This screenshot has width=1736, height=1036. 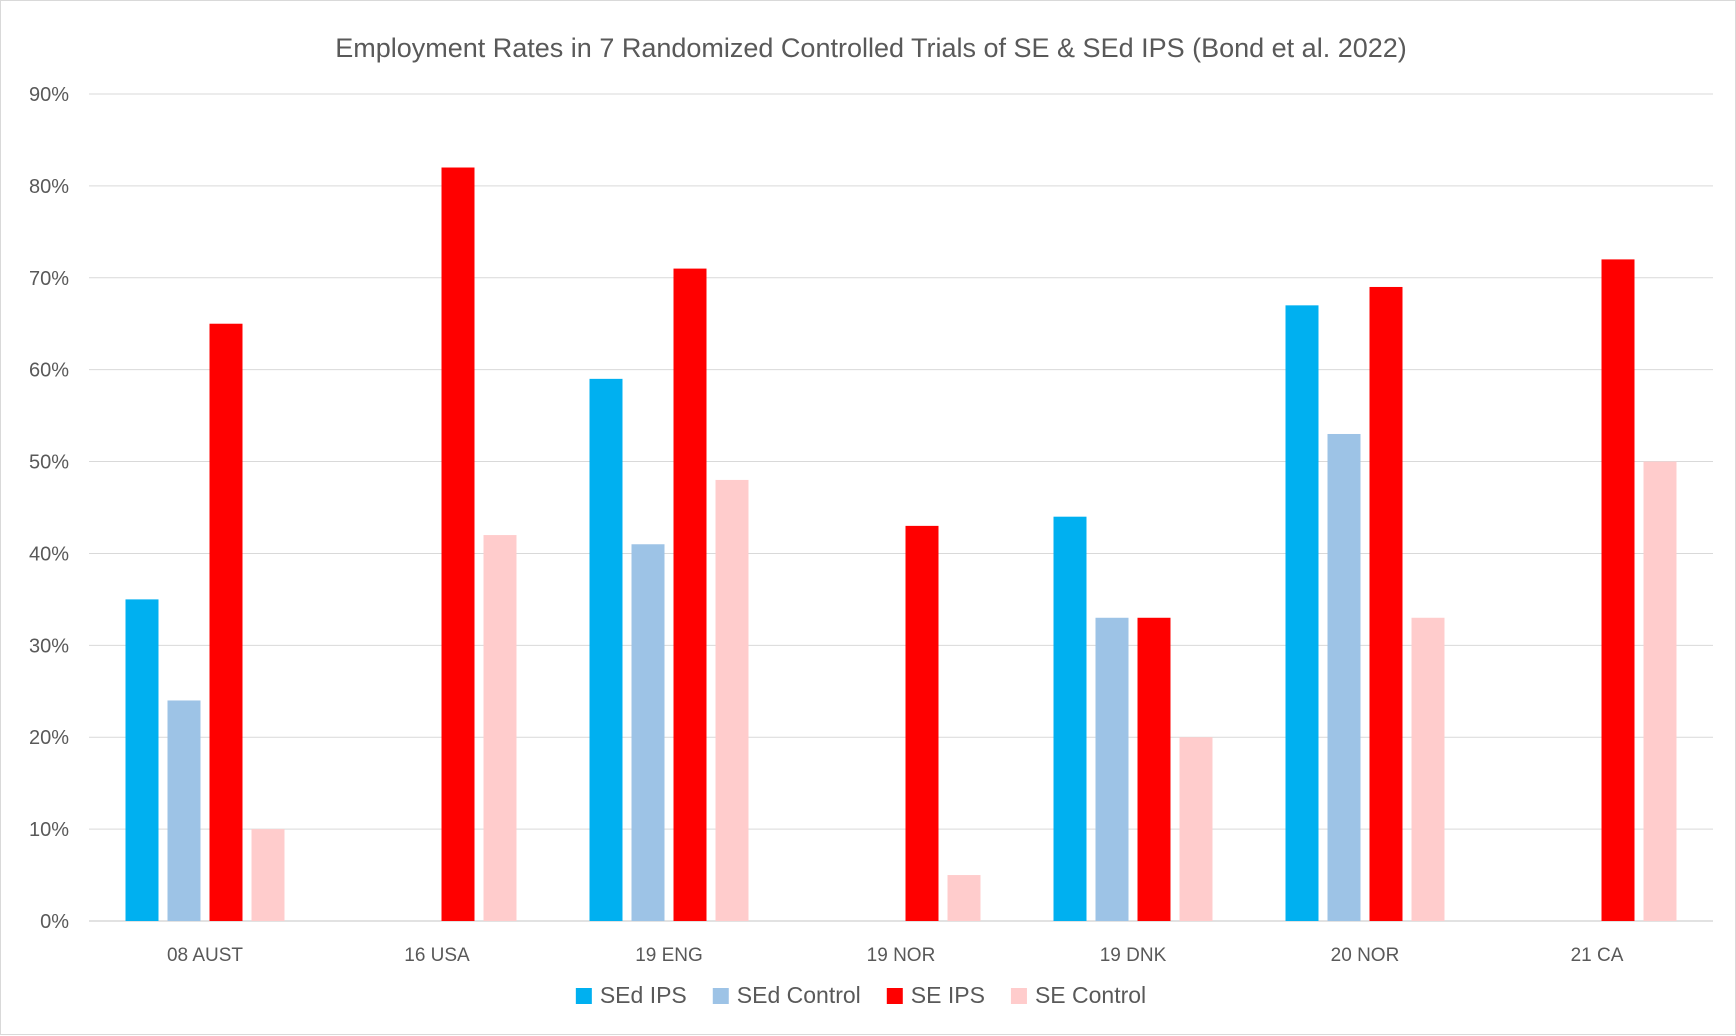 What do you see at coordinates (1196, 829) in the screenshot?
I see `bar-se-control-19-dnk` at bounding box center [1196, 829].